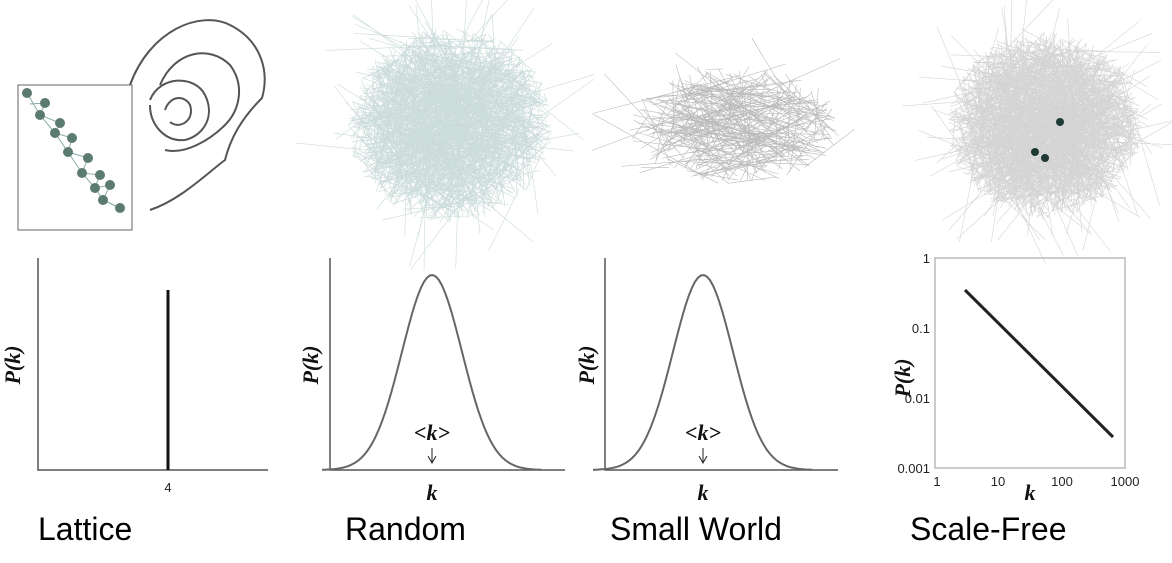  I want to click on lattice-spiral, so click(197, 115).